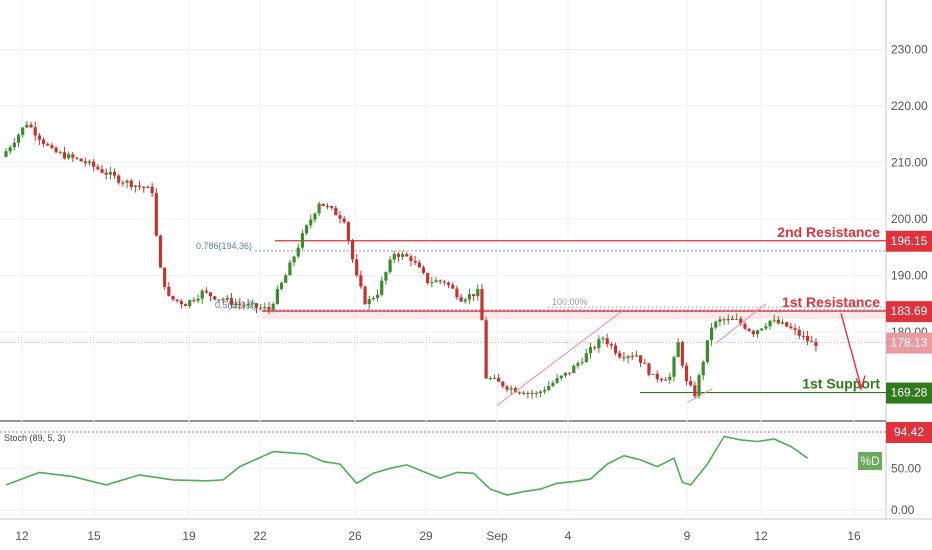 This screenshot has width=932, height=550. Describe the element at coordinates (909, 241) in the screenshot. I see `level-price-badge: 196.15` at that location.